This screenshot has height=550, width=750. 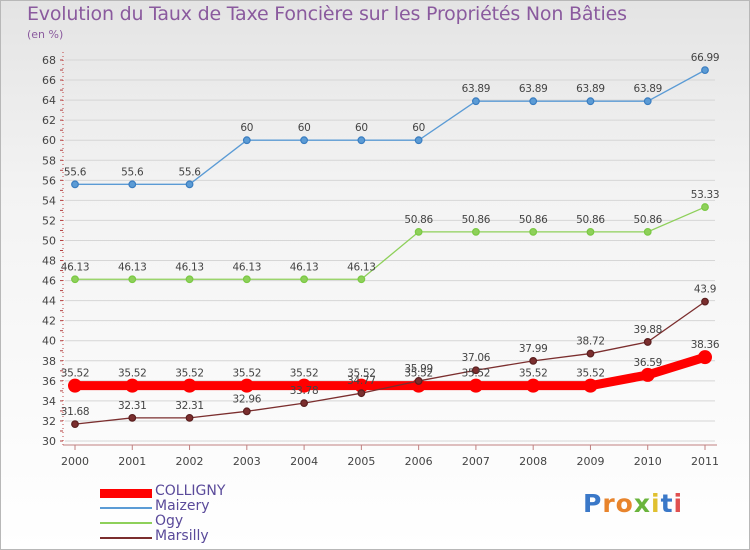 I want to click on y-axis-unit: (en %), so click(x=45, y=34).